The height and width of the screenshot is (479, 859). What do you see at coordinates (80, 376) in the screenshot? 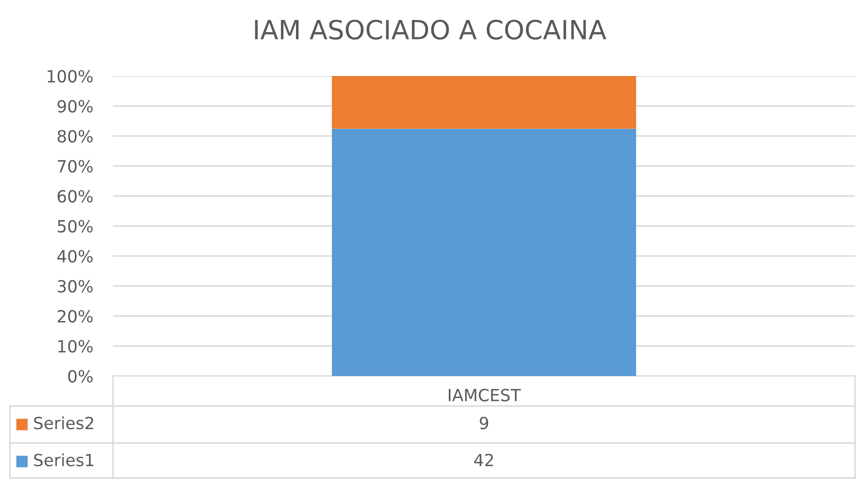
I see `y-tick-label: 0%` at bounding box center [80, 376].